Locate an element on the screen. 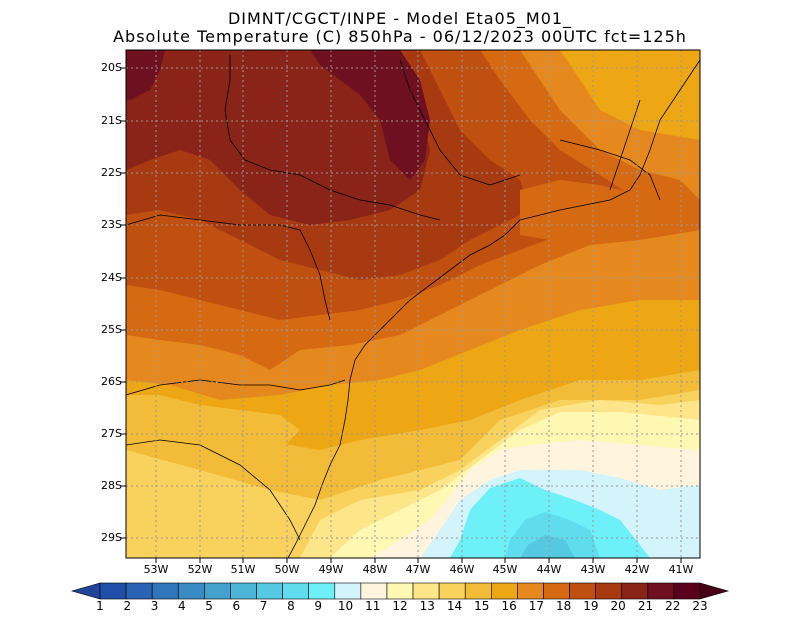 The image size is (800, 618). lat-label: 28S is located at coordinates (111, 485).